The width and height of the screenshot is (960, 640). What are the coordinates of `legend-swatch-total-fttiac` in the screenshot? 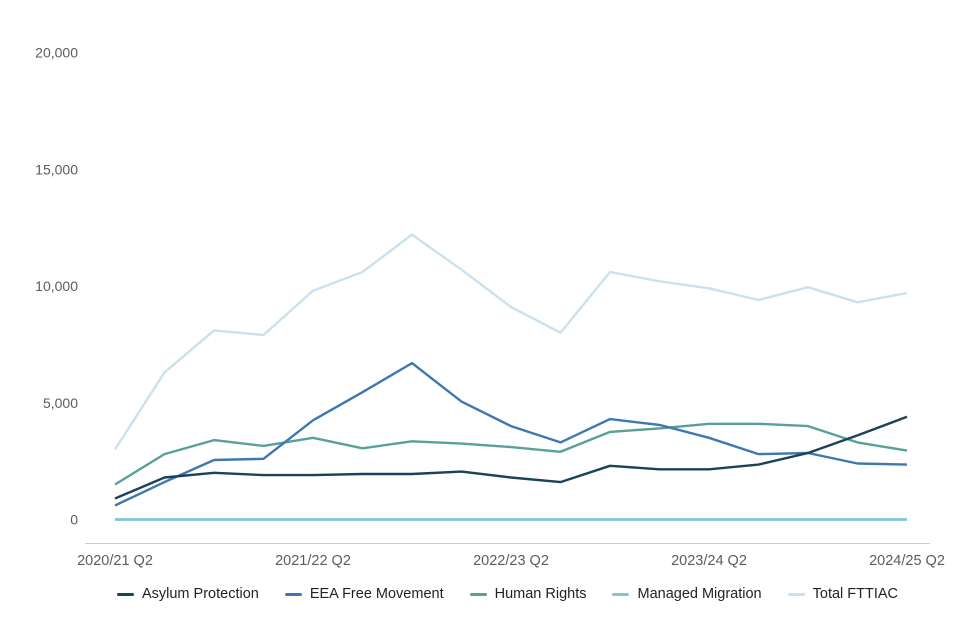 It's located at (796, 594).